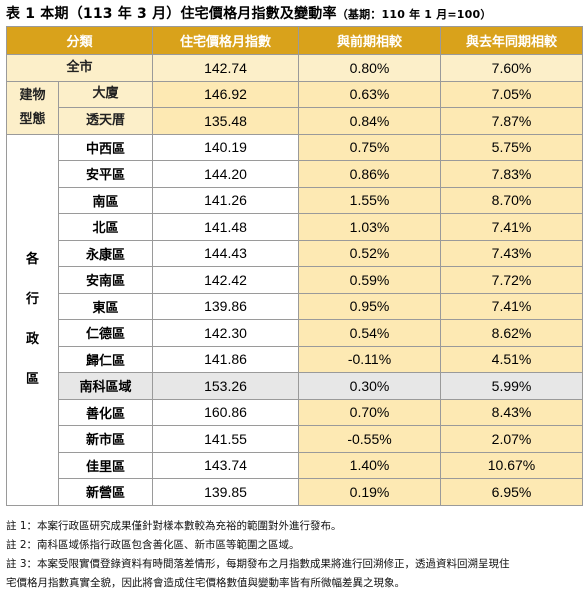 The width and height of the screenshot is (587, 600). What do you see at coordinates (370, 439) in the screenshot?
I see `cell-mom: -0.55%` at bounding box center [370, 439].